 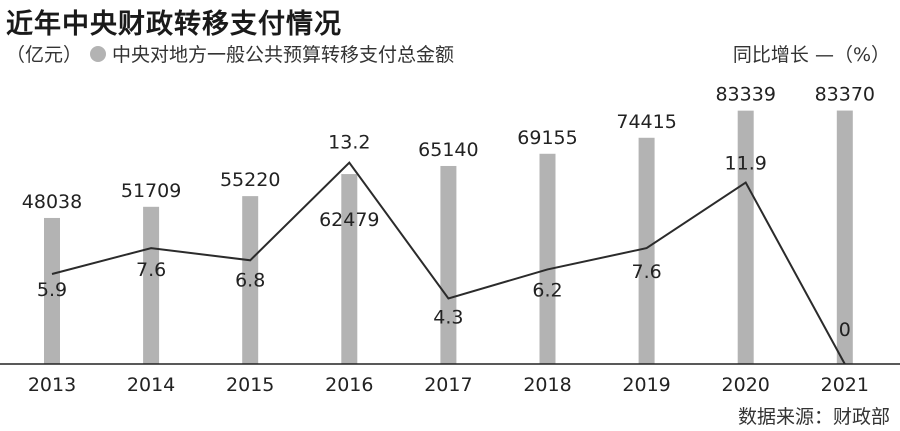 What do you see at coordinates (646, 272) in the screenshot?
I see `growth-value-label-2019: 7.6` at bounding box center [646, 272].